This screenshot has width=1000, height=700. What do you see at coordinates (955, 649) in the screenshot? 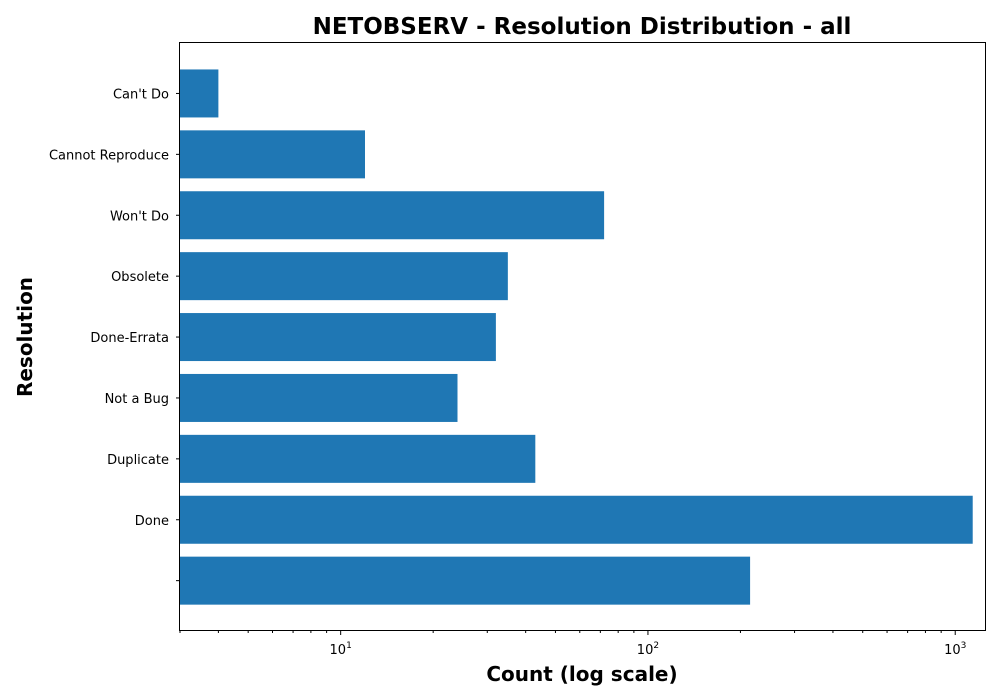
I see `x-tick-label: 10³` at bounding box center [955, 649].